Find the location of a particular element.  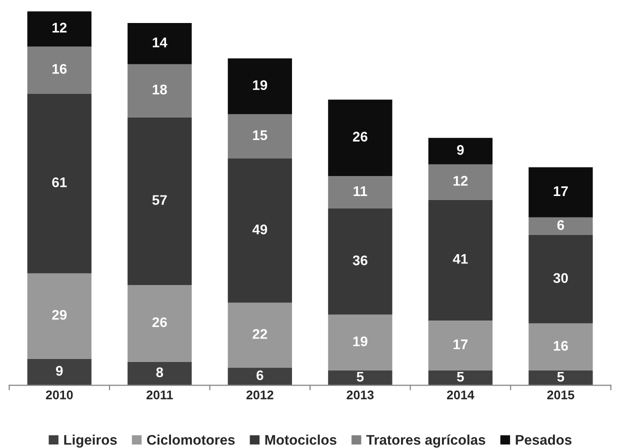

x-tick-label: 2014 is located at coordinates (460, 395).